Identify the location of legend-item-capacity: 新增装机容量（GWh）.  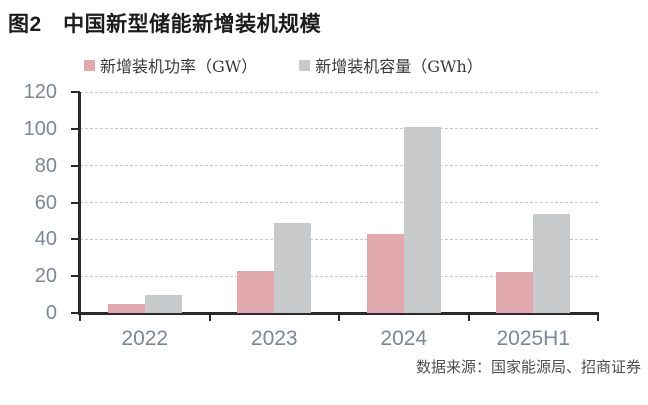
(391, 65).